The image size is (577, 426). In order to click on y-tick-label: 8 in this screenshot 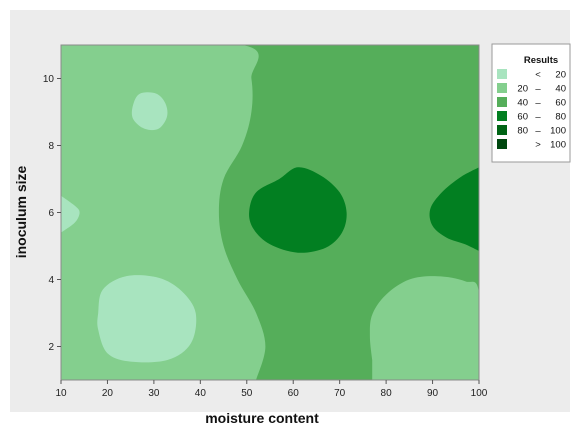, I will do `click(51, 146)`.